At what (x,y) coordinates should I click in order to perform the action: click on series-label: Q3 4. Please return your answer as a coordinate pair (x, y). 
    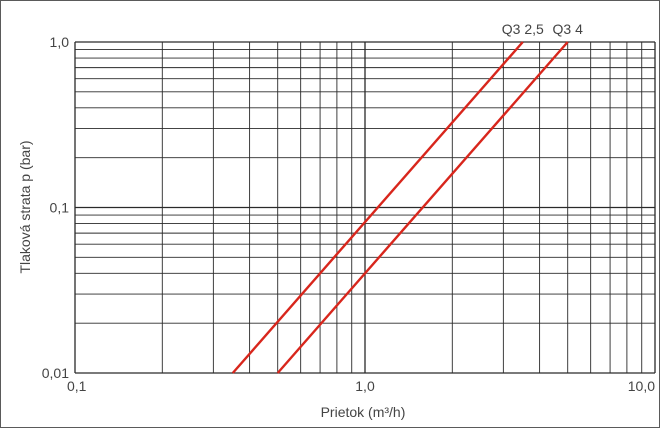
    Looking at the image, I should click on (568, 29).